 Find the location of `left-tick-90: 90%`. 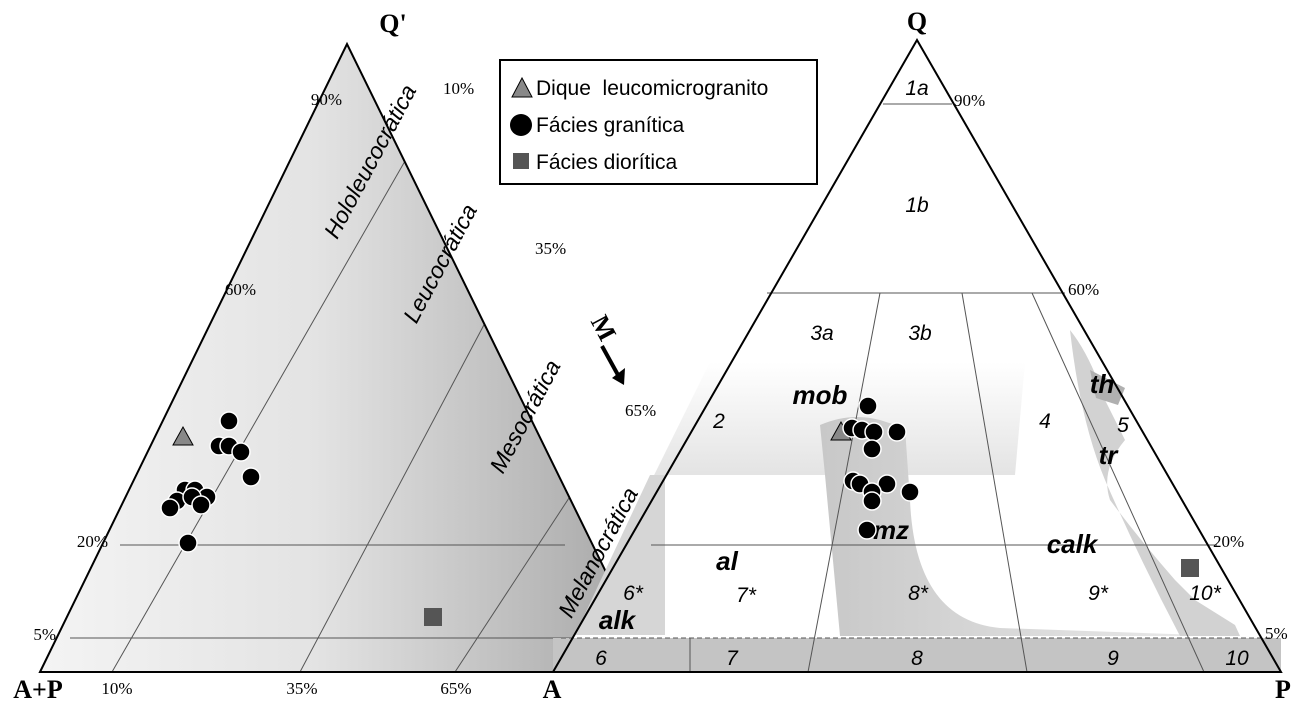

left-tick-90: 90% is located at coordinates (326, 99).